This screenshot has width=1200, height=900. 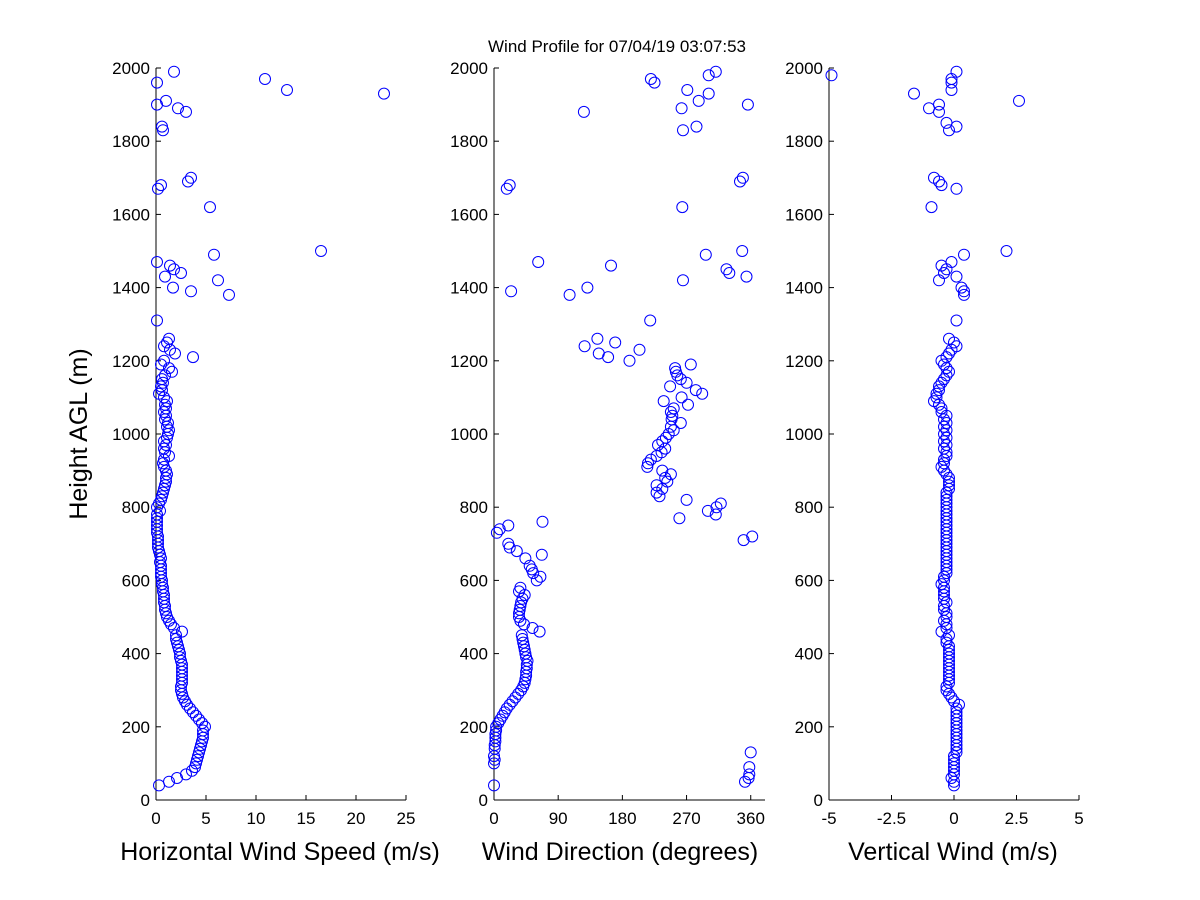 I want to click on wind-direction-y-tick-label: 0, so click(x=483, y=800).